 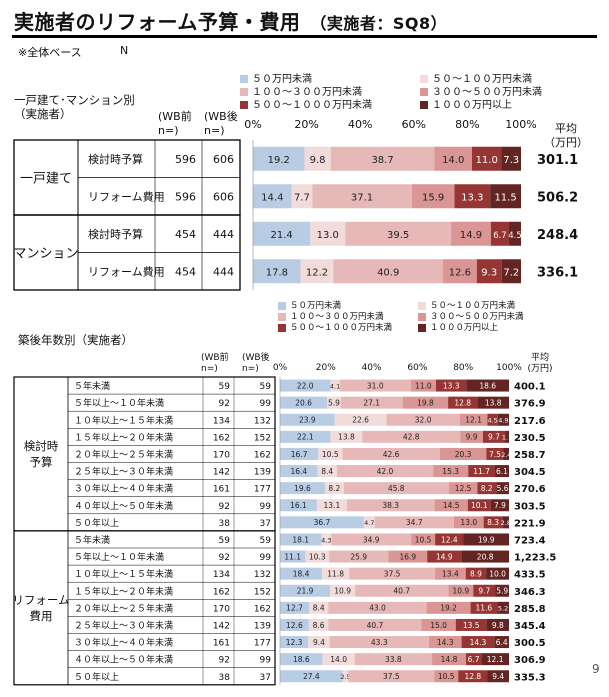 What do you see at coordinates (223, 271) in the screenshot?
I see `n-after: 444` at bounding box center [223, 271].